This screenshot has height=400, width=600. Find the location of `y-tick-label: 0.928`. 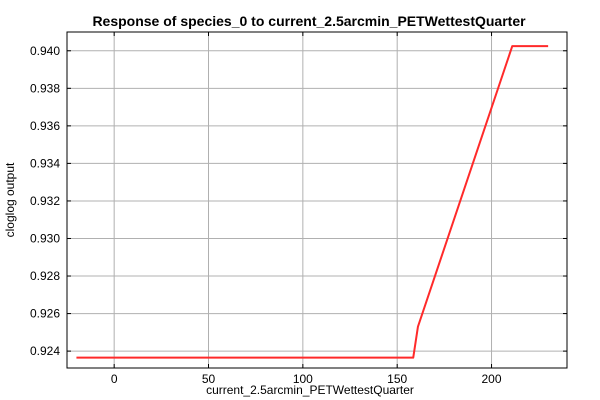

y-tick-label: 0.928 is located at coordinates (45, 276).